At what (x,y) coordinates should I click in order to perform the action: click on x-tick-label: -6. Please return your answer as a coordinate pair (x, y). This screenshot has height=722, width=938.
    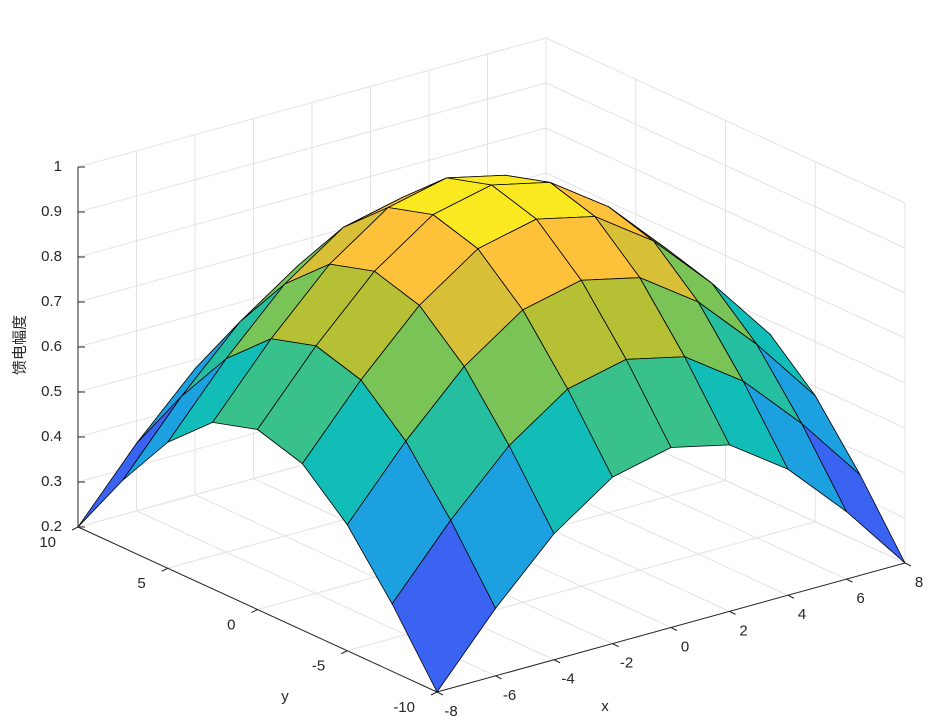
    Looking at the image, I should click on (509, 695).